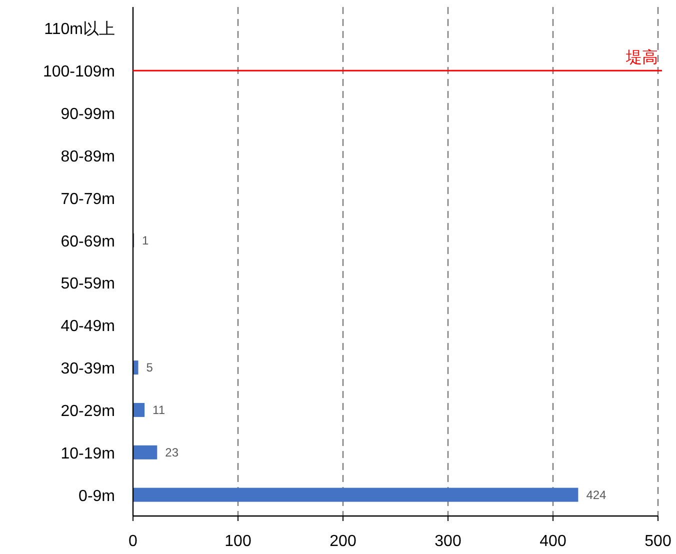  What do you see at coordinates (238, 541) in the screenshot?
I see `x-tick-label: 100` at bounding box center [238, 541].